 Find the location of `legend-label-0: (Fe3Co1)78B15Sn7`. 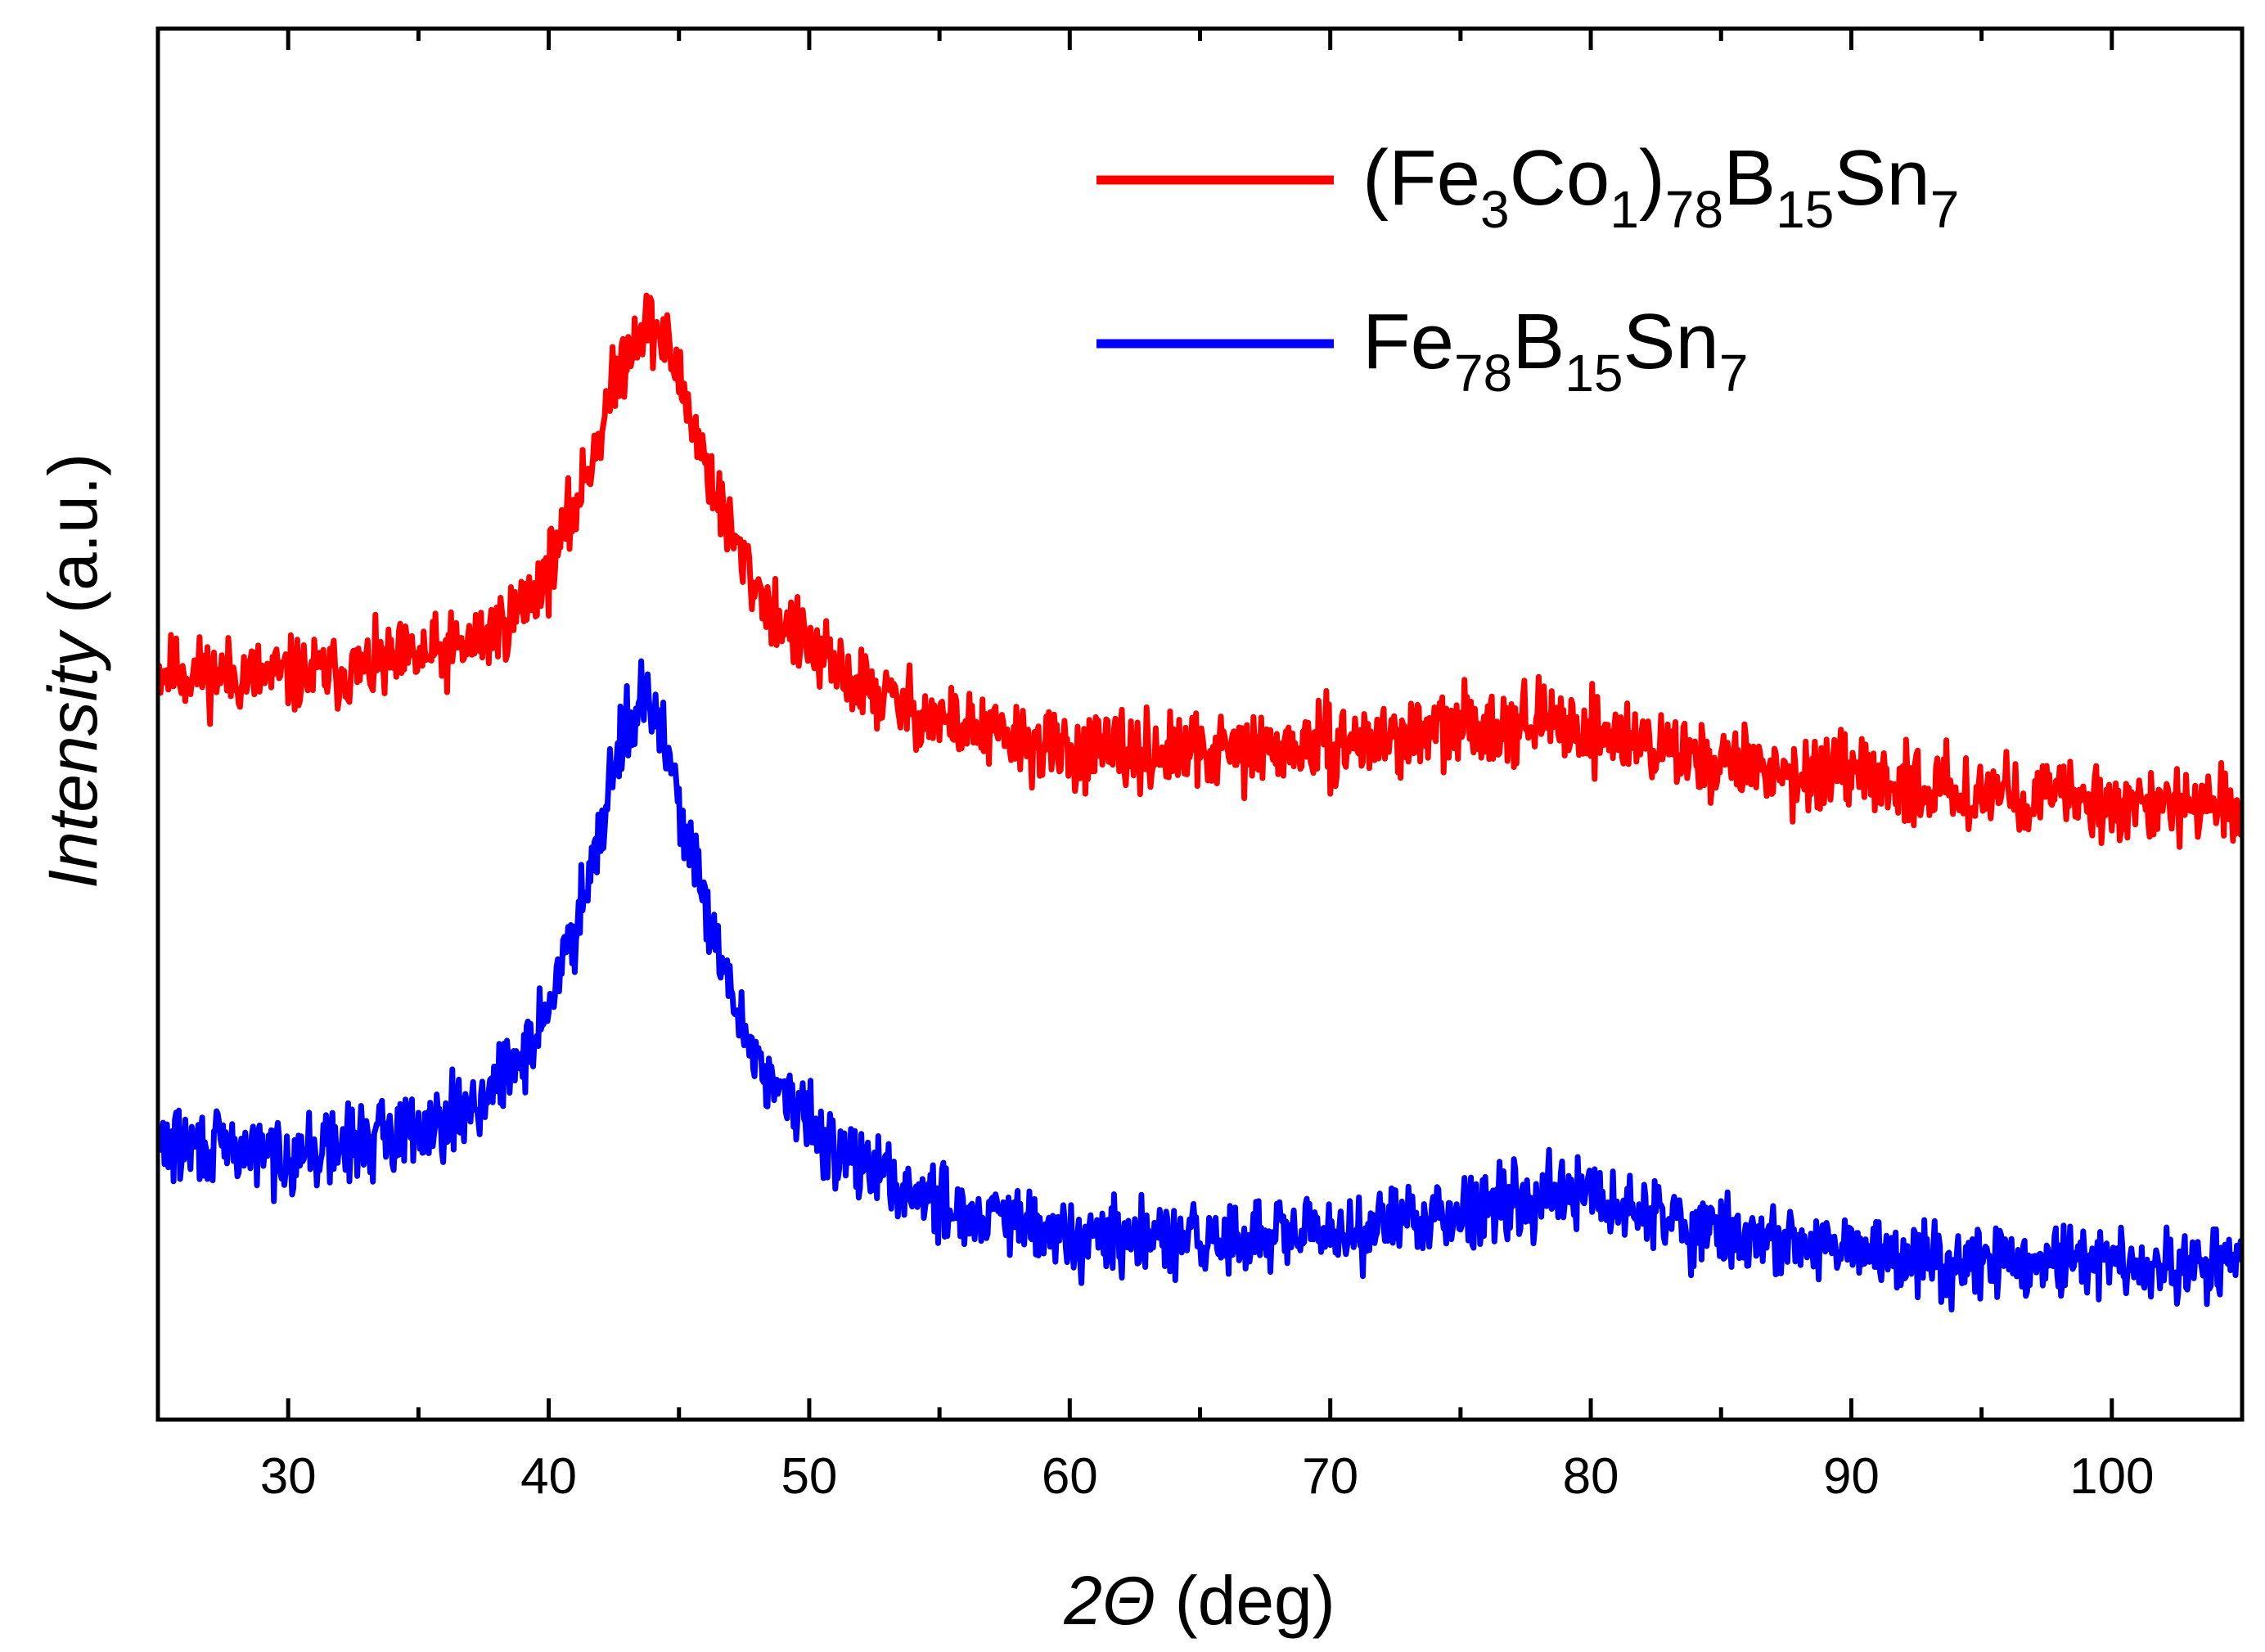

legend-label-0: (Fe3Co1)78B15Sn7 is located at coordinates (1661, 186).